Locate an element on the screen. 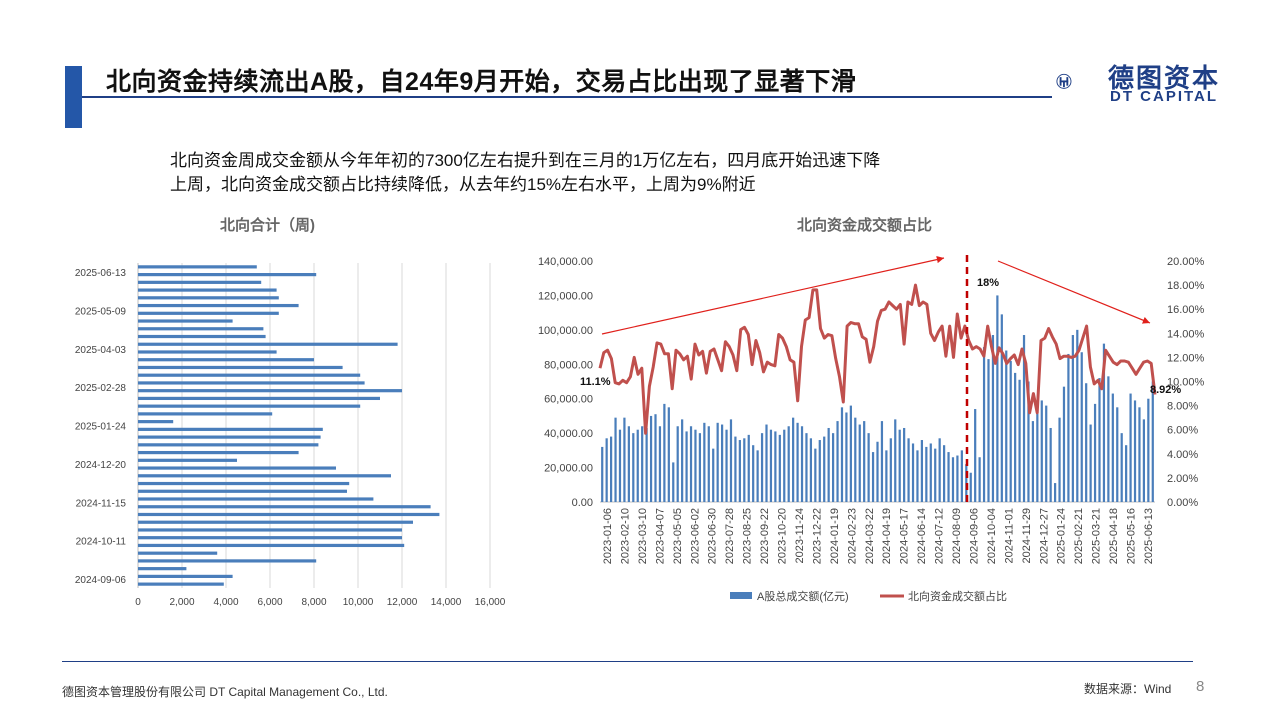 This screenshot has width=1280, height=720. y-right-tick-label: 18.00% is located at coordinates (1186, 286).